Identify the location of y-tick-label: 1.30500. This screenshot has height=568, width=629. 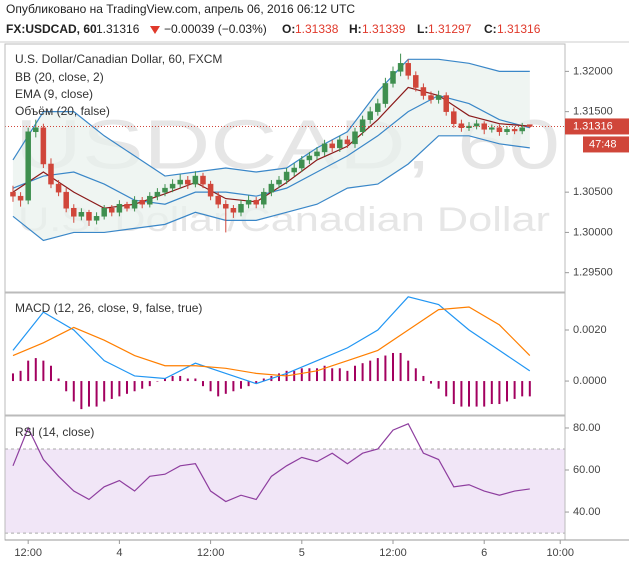
(593, 192).